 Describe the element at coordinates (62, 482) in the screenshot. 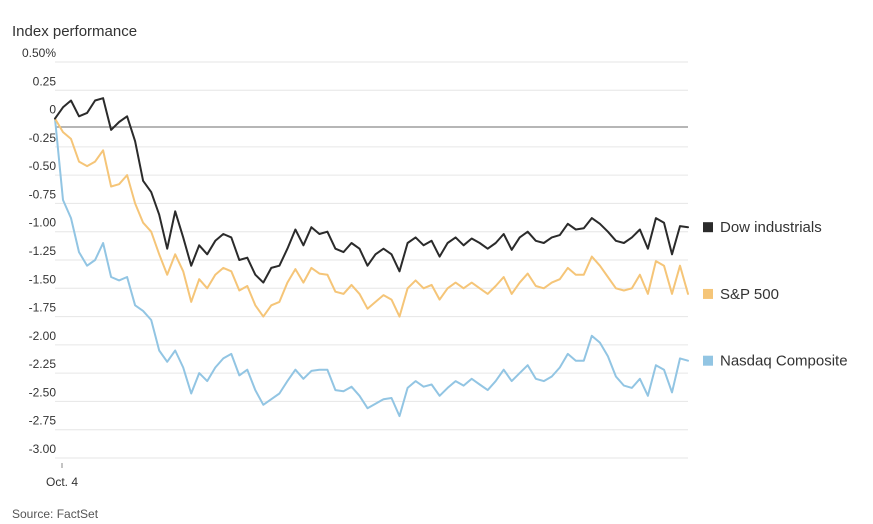

I see `x-tick-label: Oct. 4` at that location.